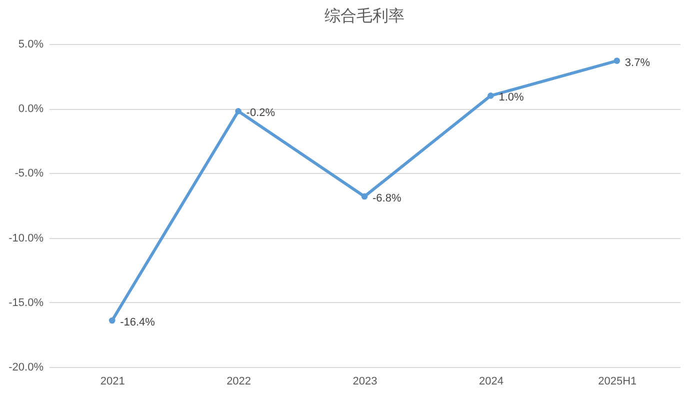  I want to click on y-tick-label: -15.0%, so click(26, 302).